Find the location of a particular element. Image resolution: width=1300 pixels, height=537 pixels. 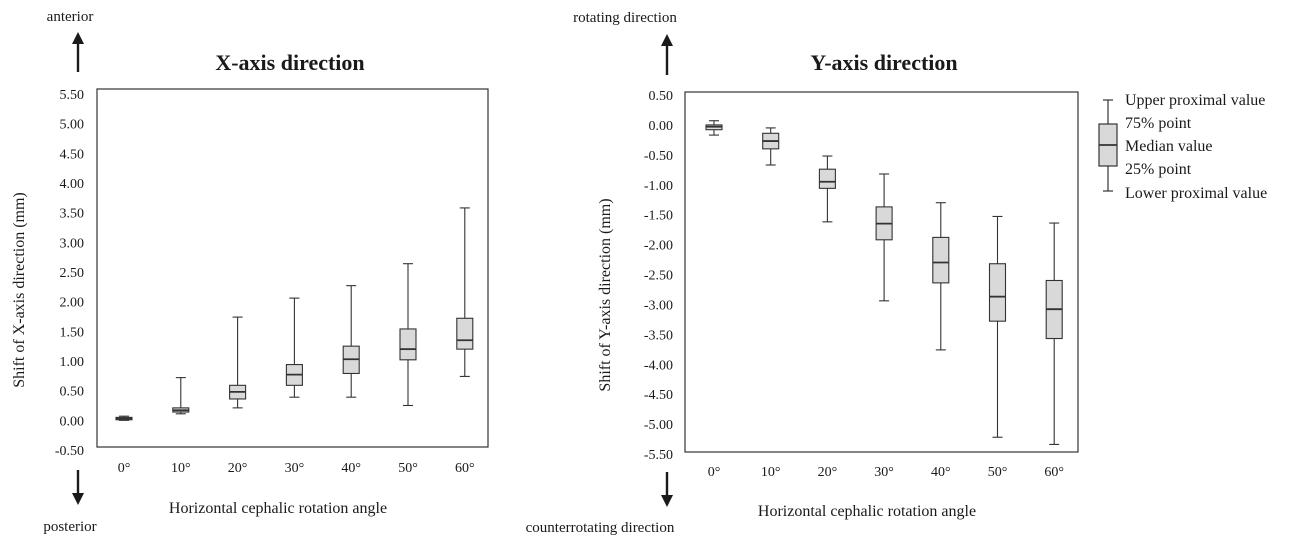

y-x-tick-label: 50° is located at coordinates (998, 472).